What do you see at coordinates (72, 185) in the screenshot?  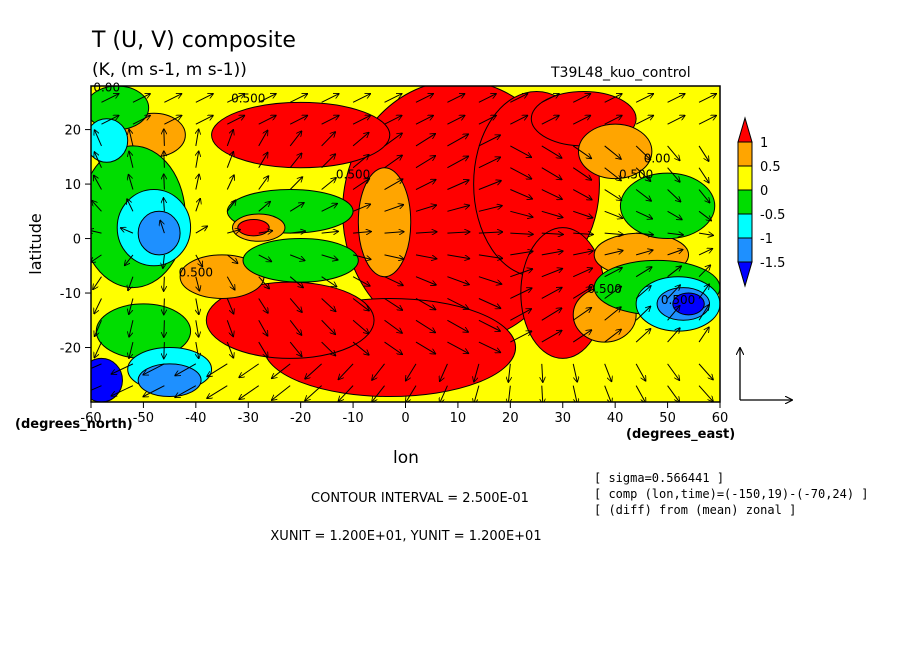 I see `y-tick-label: 10` at bounding box center [72, 185].